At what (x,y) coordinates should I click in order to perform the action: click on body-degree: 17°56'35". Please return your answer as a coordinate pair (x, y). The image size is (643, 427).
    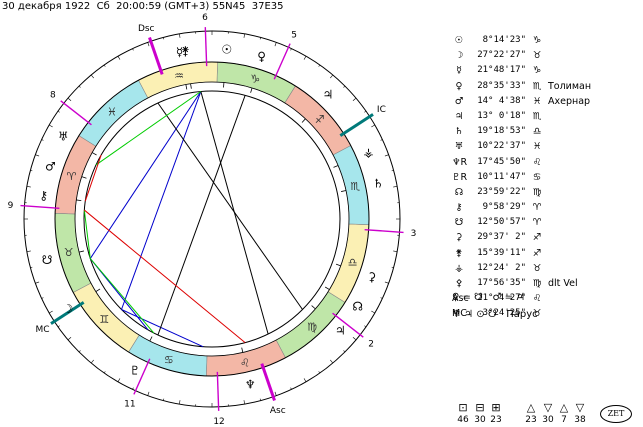
    Looking at the image, I should click on (501, 283).